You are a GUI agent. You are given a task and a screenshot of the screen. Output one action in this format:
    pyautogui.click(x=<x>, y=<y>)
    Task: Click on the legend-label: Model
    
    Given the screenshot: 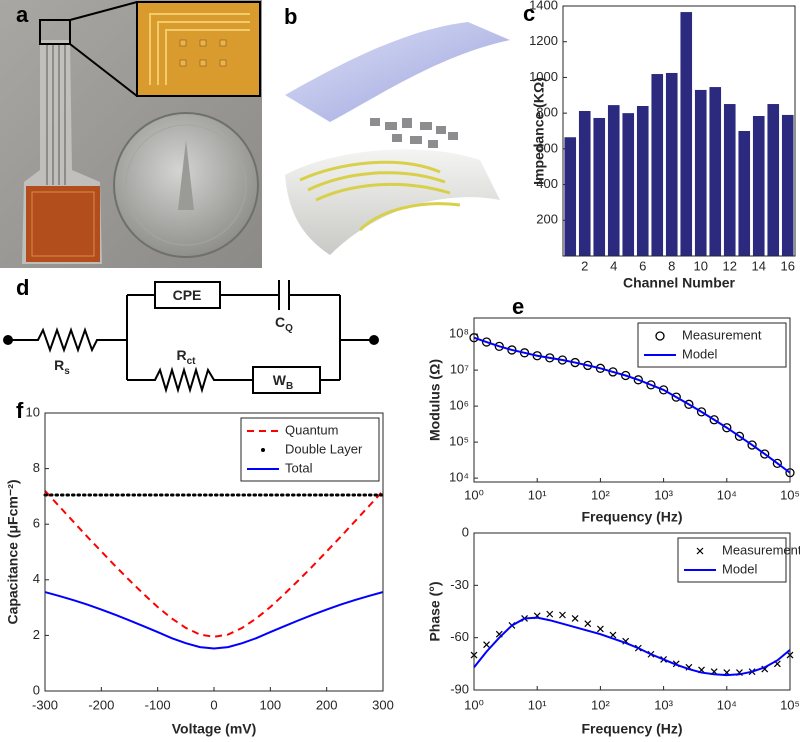 What is the action you would take?
    pyautogui.click(x=700, y=353)
    